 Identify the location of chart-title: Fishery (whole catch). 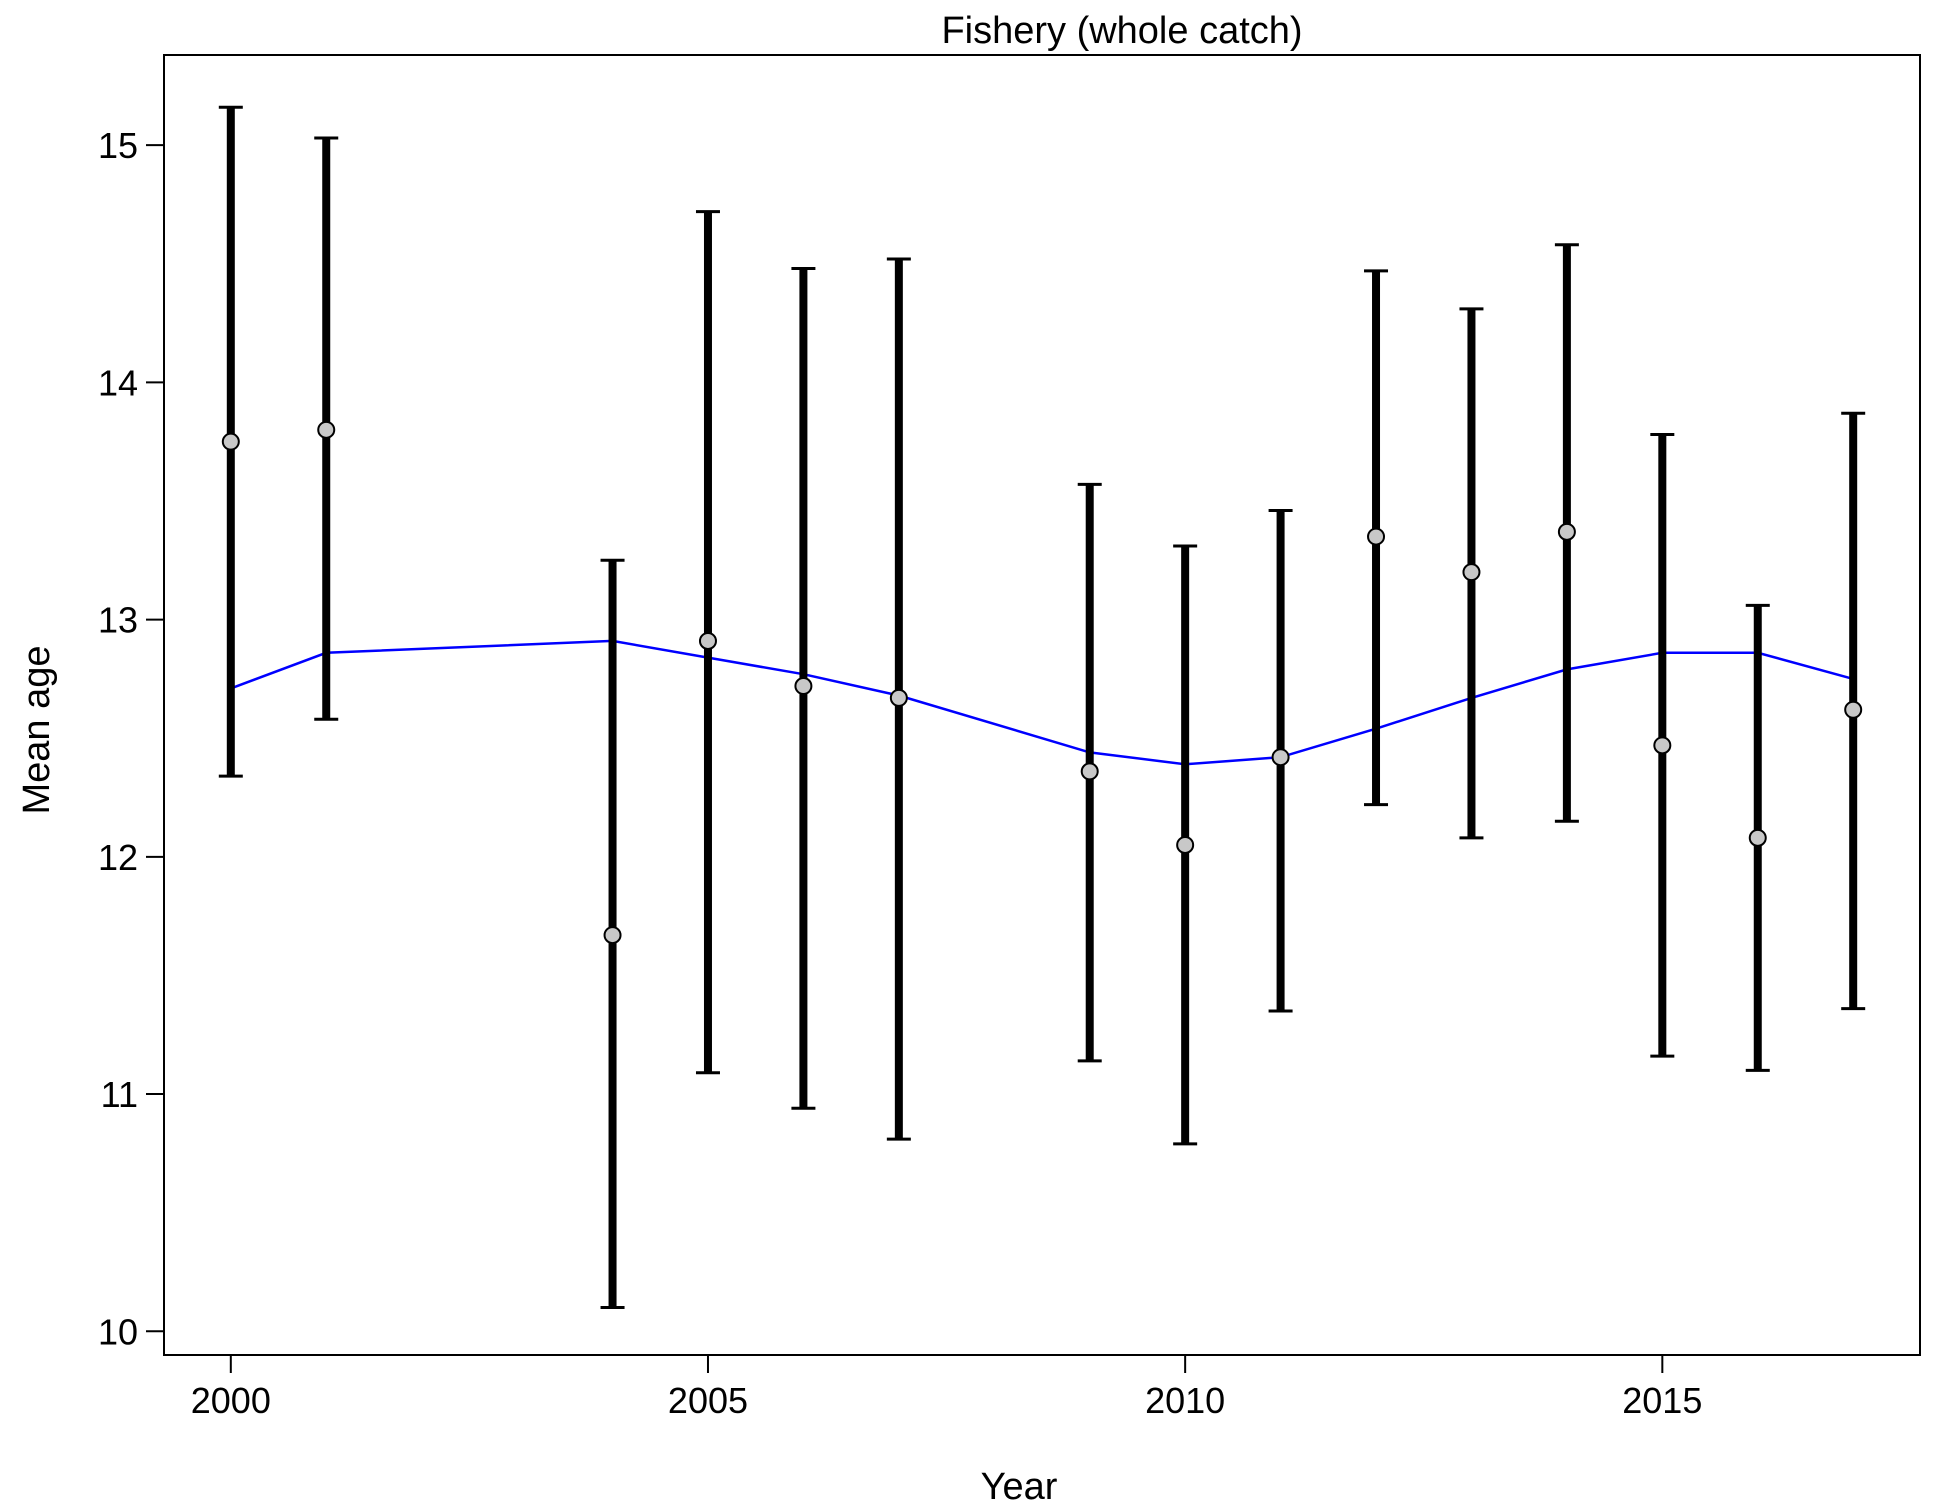
(1121, 31).